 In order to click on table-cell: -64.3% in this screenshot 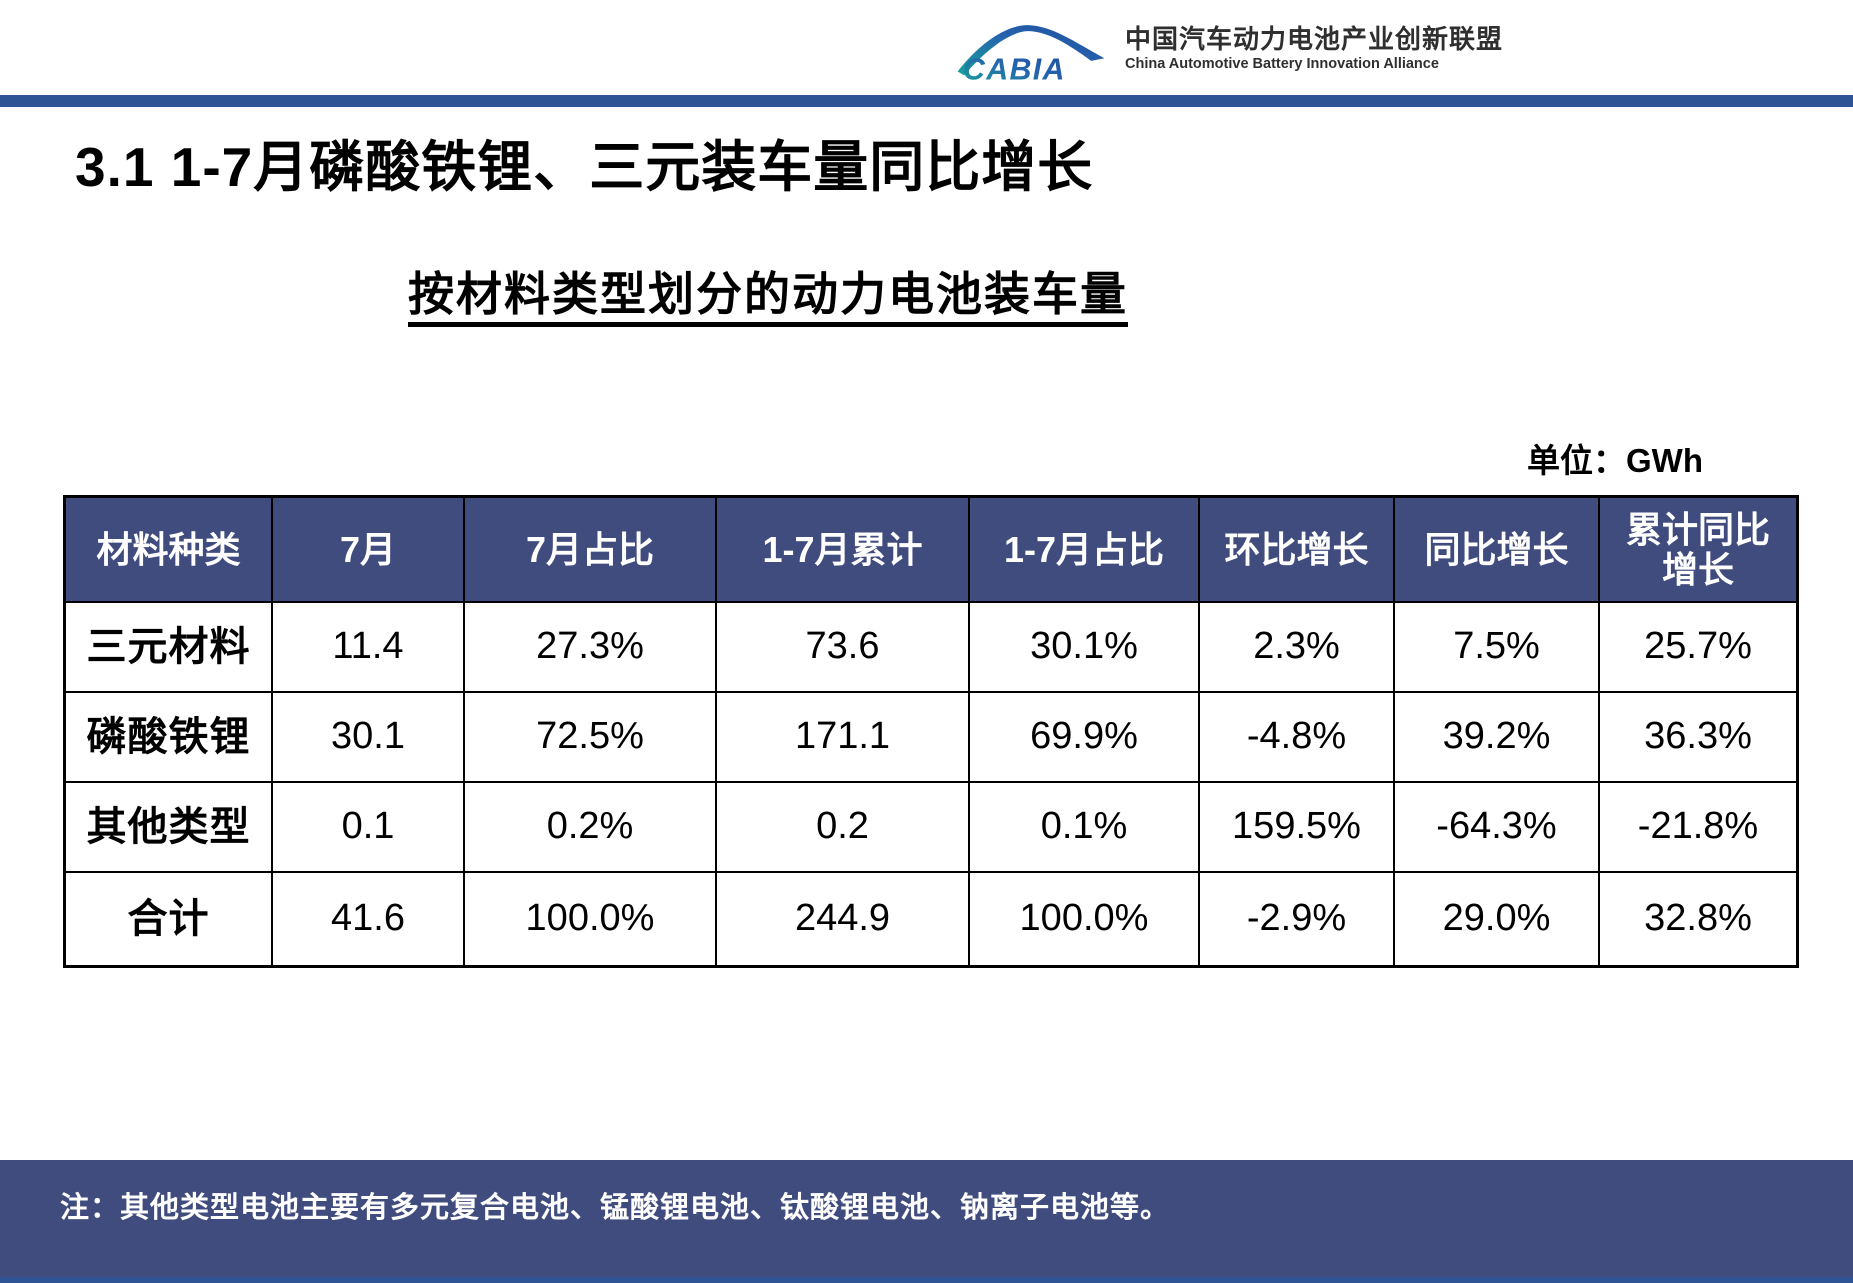, I will do `click(1497, 828)`.